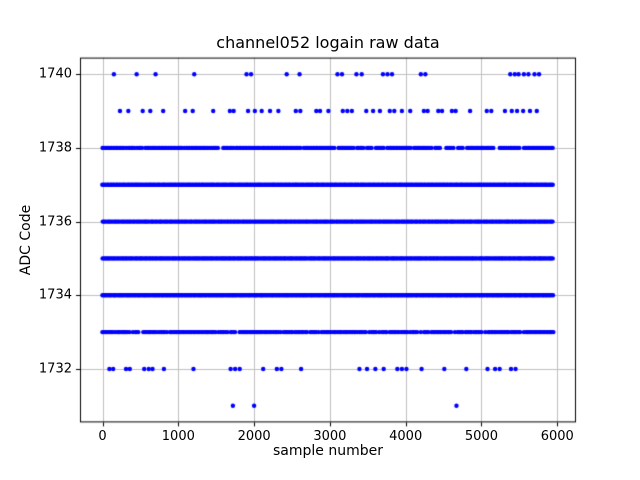 The width and height of the screenshot is (640, 480). Describe the element at coordinates (55, 295) in the screenshot. I see `y-tick-label: 1734` at that location.